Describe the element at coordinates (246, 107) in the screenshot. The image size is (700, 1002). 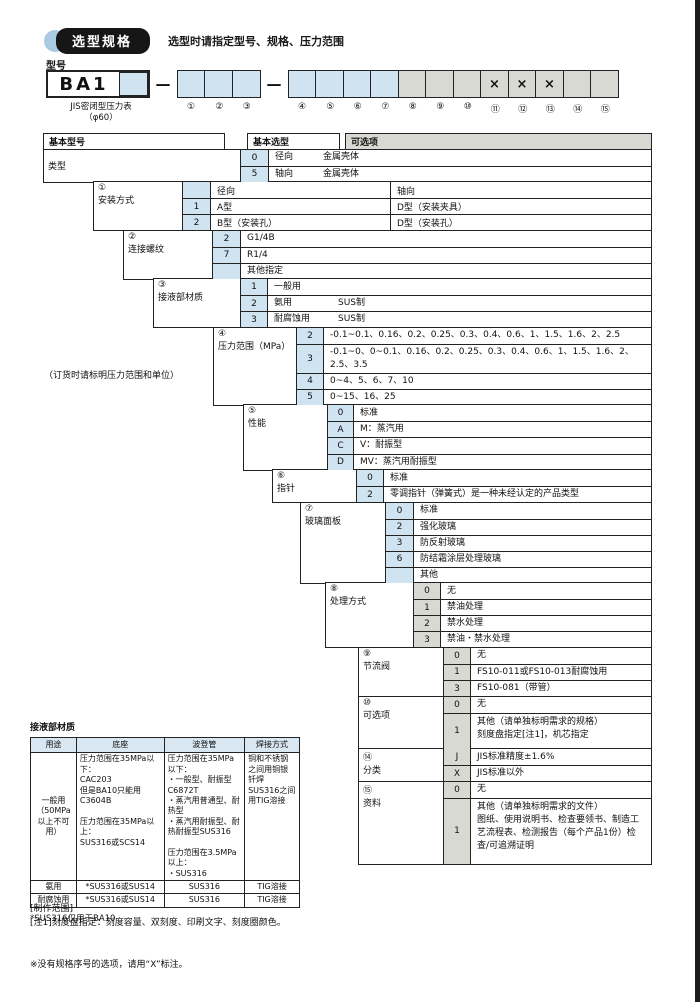
I see `digit-index-③: ③` at that location.